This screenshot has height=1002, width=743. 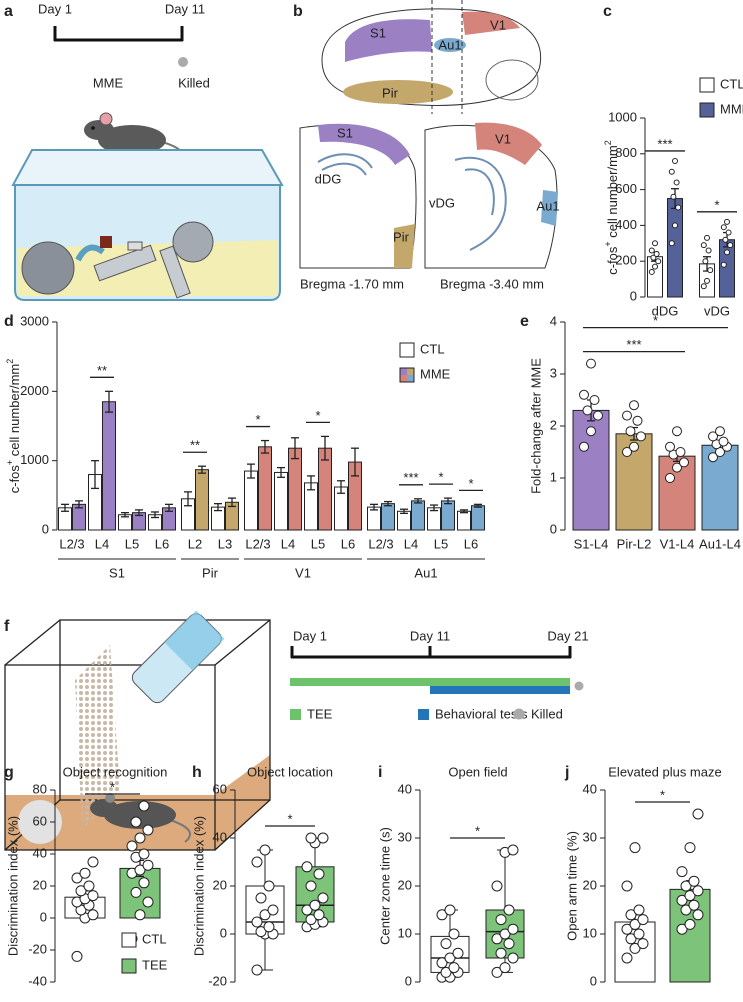 I want to click on mouse, so click(x=140, y=818).